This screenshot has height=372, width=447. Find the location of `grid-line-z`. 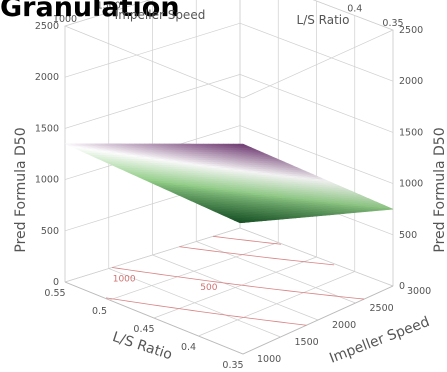

grid-line-z is located at coordinates (229, 103).